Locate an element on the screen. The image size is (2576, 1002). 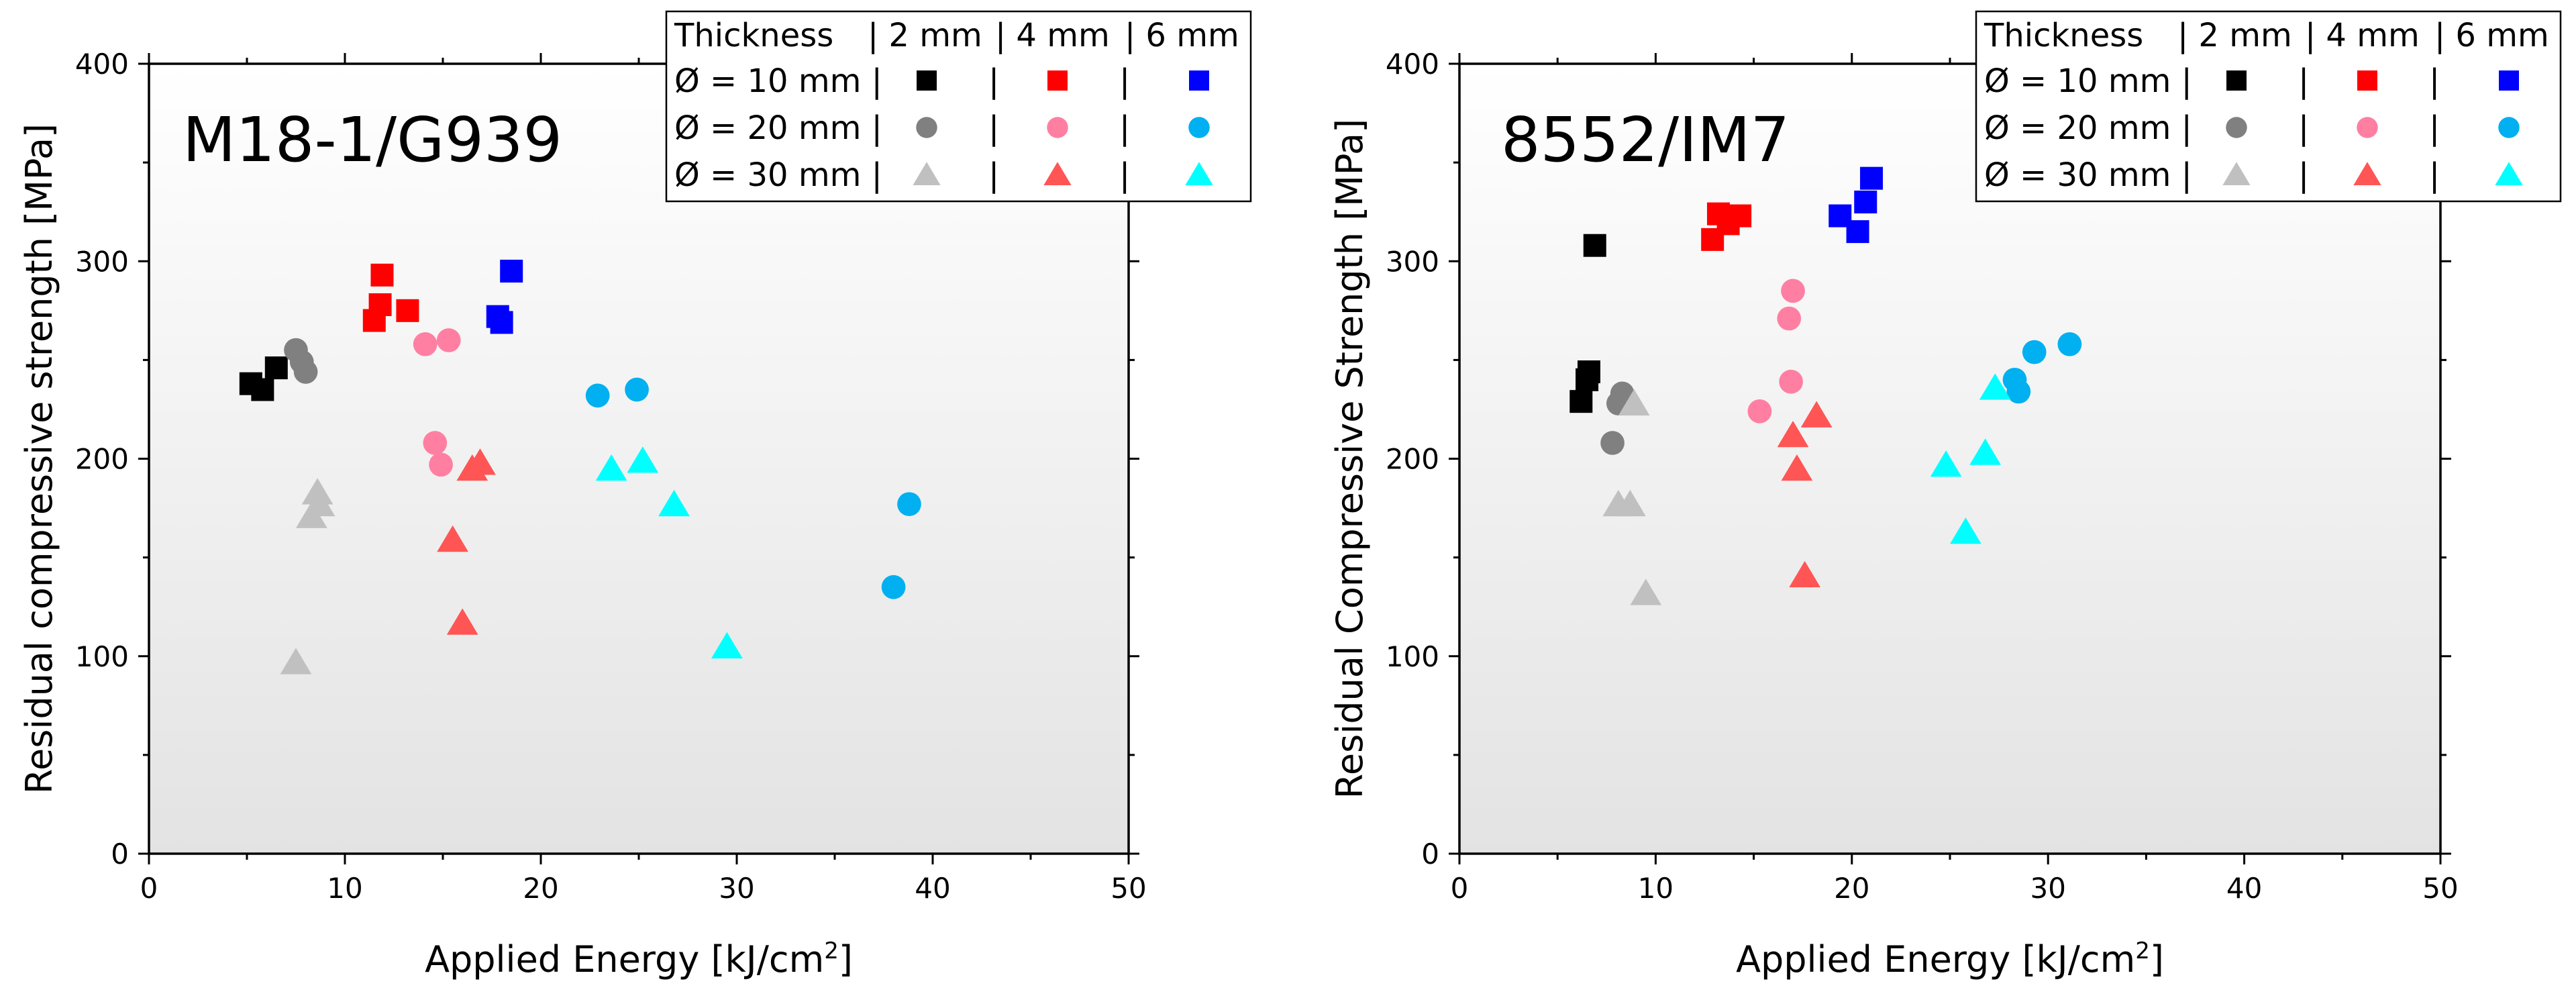
y-axis-label: Residual Compressive Strength [MPa] is located at coordinates (1350, 459).